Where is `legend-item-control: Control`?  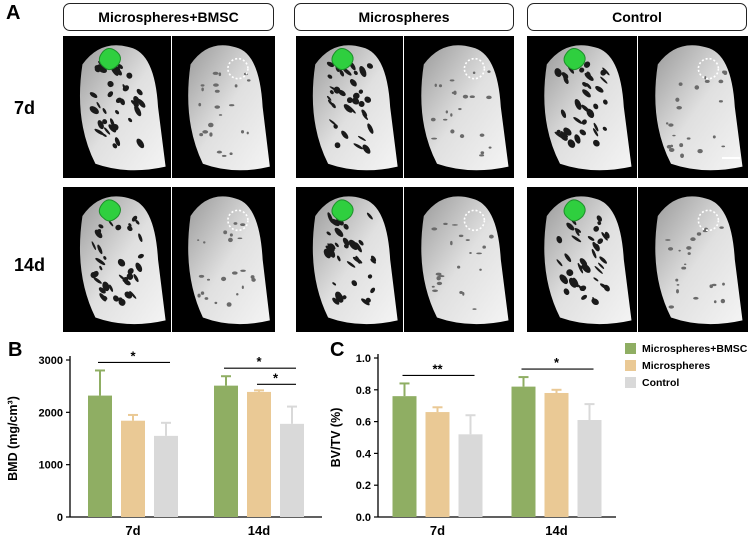 legend-item-control: Control is located at coordinates (686, 382).